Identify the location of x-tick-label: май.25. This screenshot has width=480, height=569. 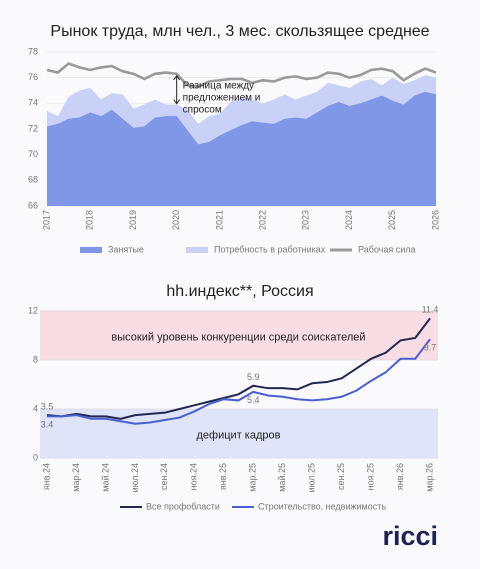
(282, 477).